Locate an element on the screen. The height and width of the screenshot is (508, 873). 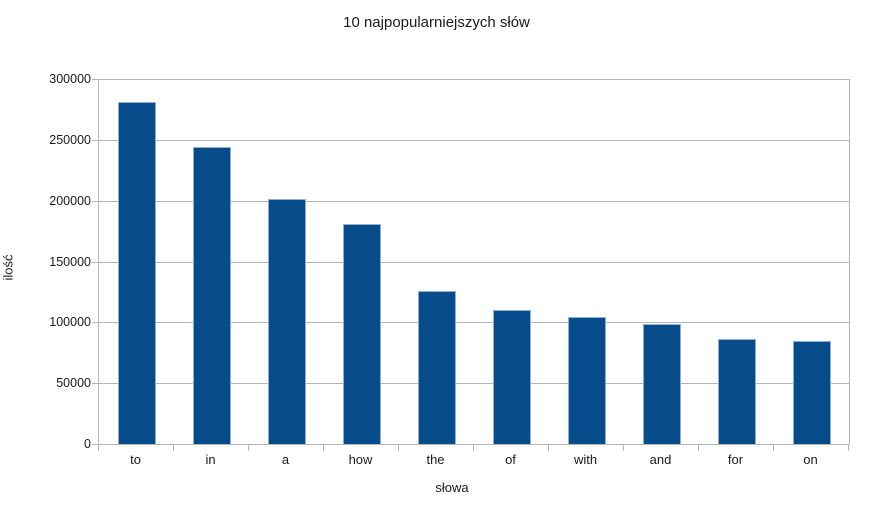
x-tick-label: the is located at coordinates (435, 459).